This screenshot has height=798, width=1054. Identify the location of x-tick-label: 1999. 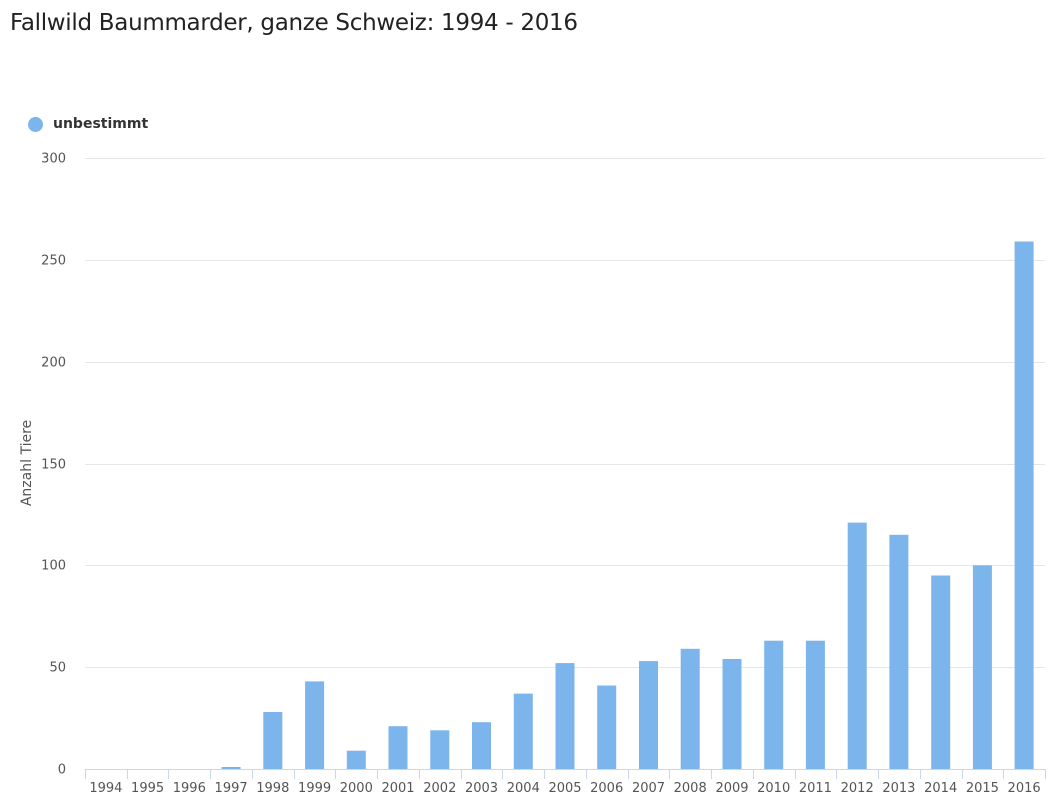
(314, 788).